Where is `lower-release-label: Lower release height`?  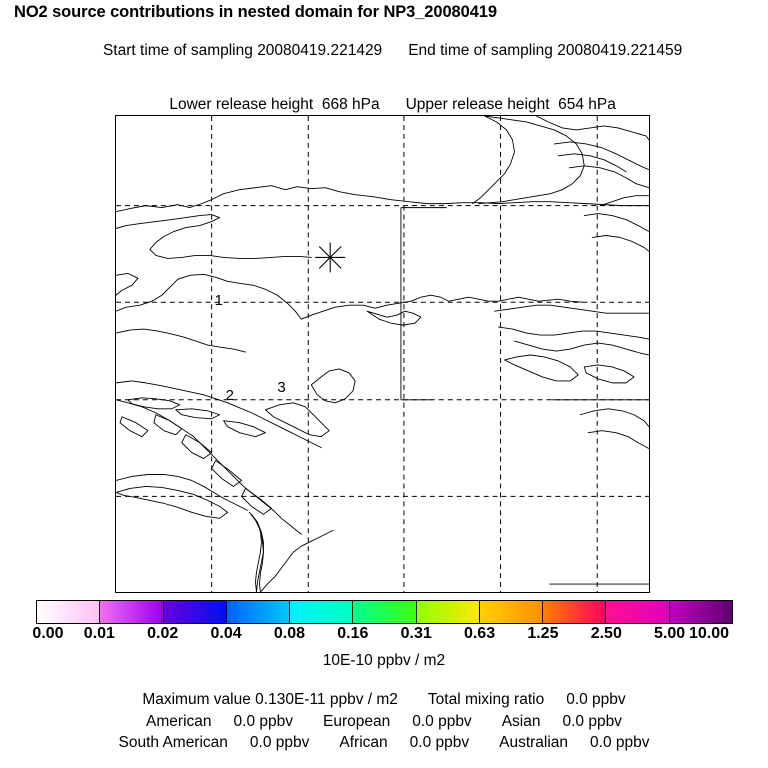 lower-release-label: Lower release height is located at coordinates (241, 104).